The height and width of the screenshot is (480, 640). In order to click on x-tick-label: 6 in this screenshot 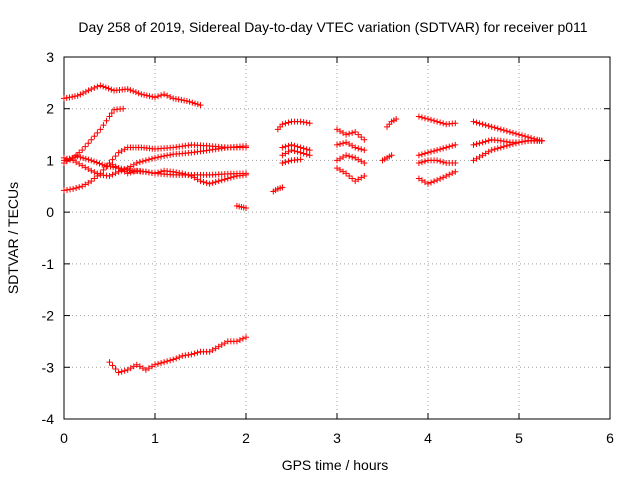, I will do `click(610, 438)`.